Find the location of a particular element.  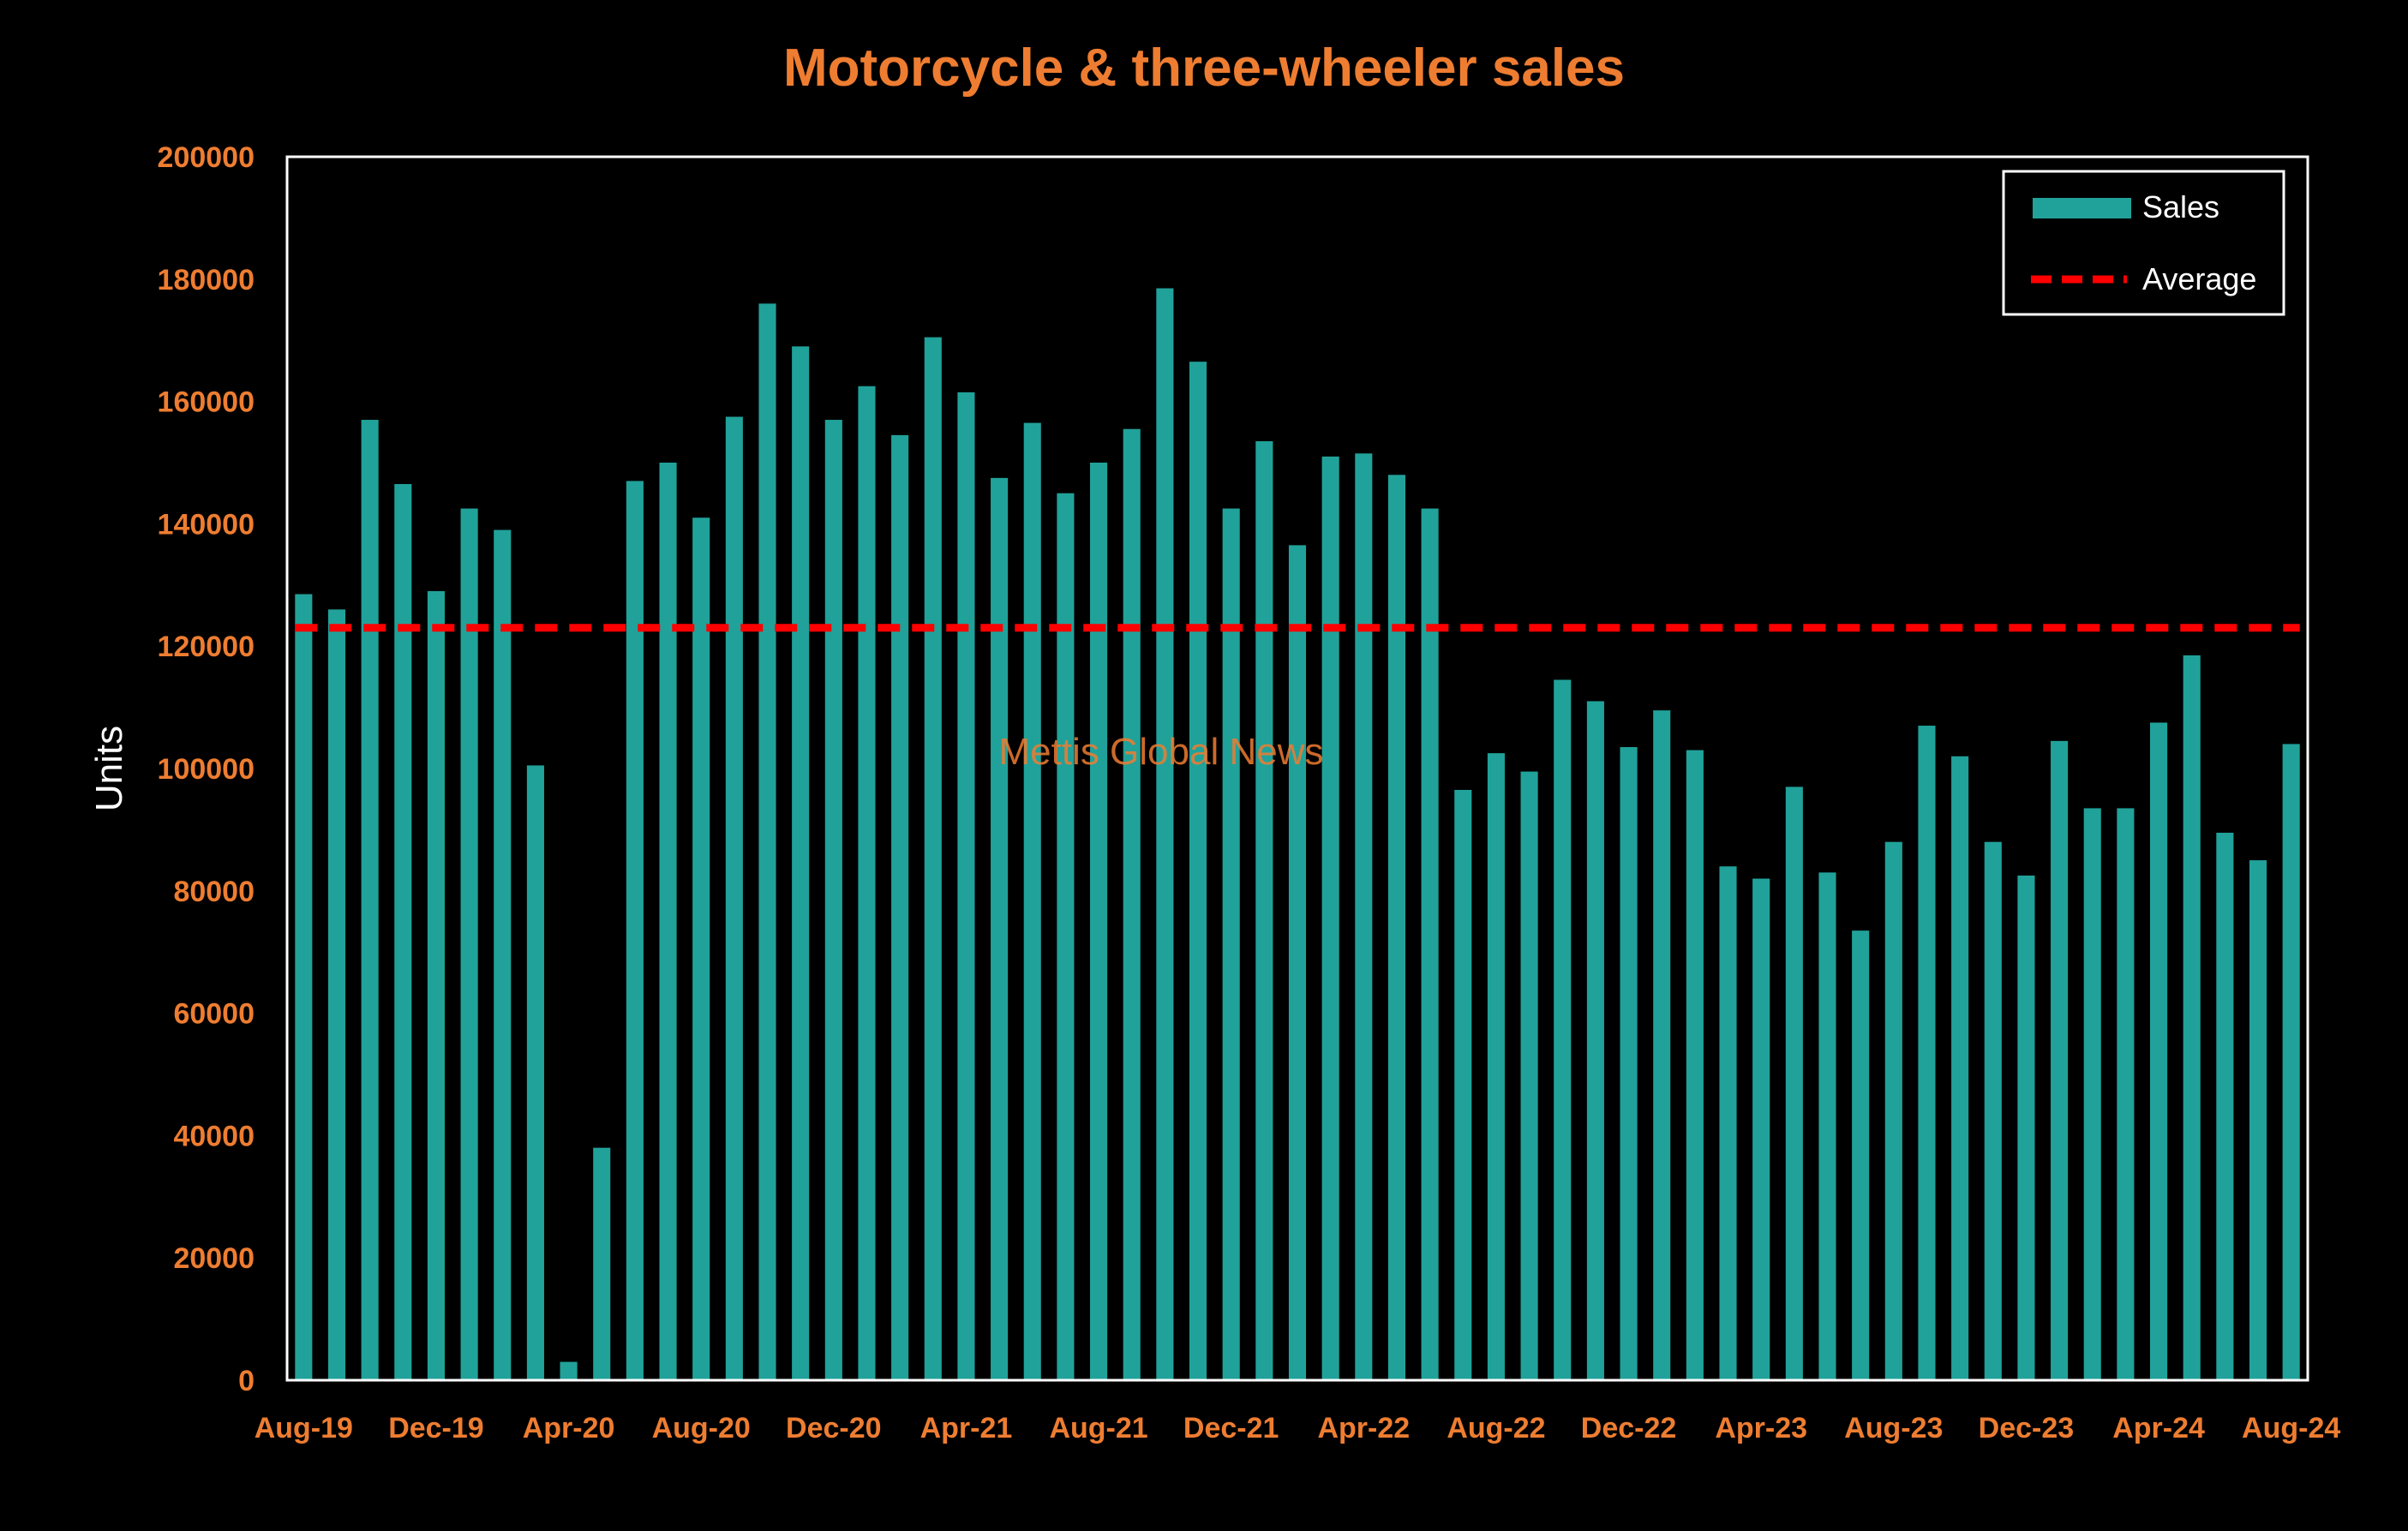

y-tick-label: 60000 is located at coordinates (214, 1014).